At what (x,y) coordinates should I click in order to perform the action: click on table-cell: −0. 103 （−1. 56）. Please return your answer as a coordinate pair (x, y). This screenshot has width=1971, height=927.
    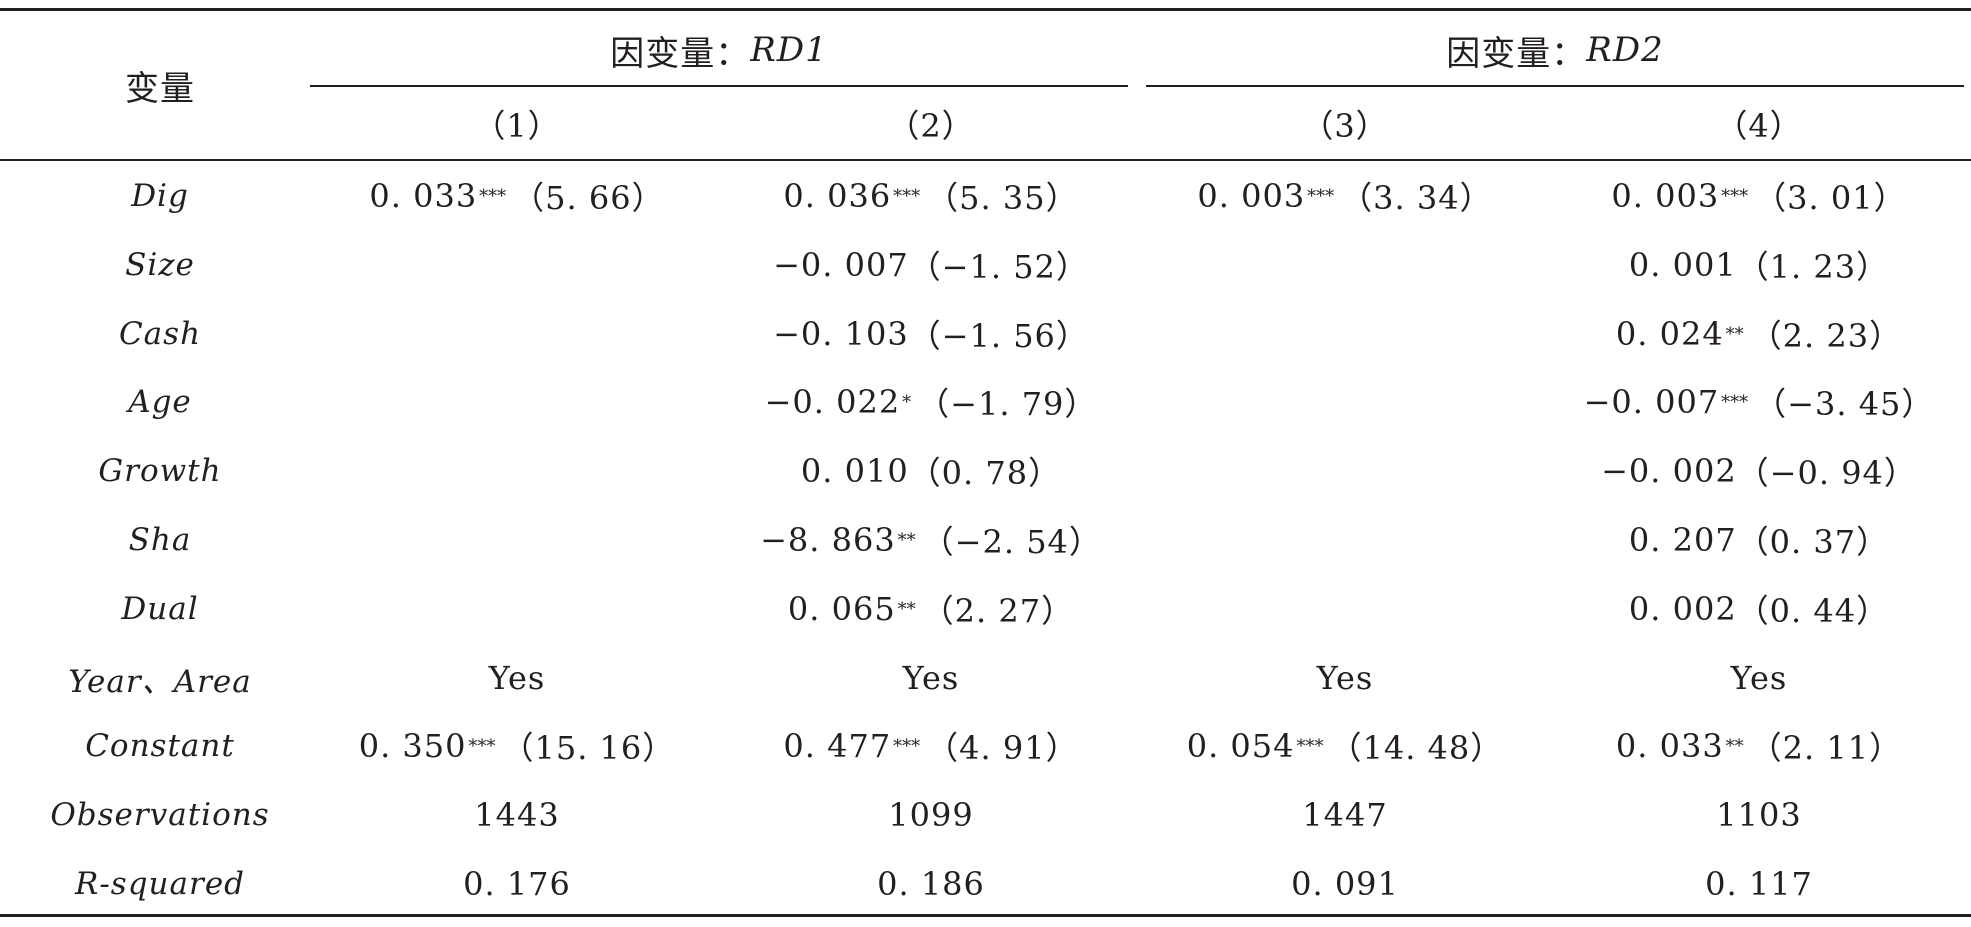
    Looking at the image, I should click on (931, 334).